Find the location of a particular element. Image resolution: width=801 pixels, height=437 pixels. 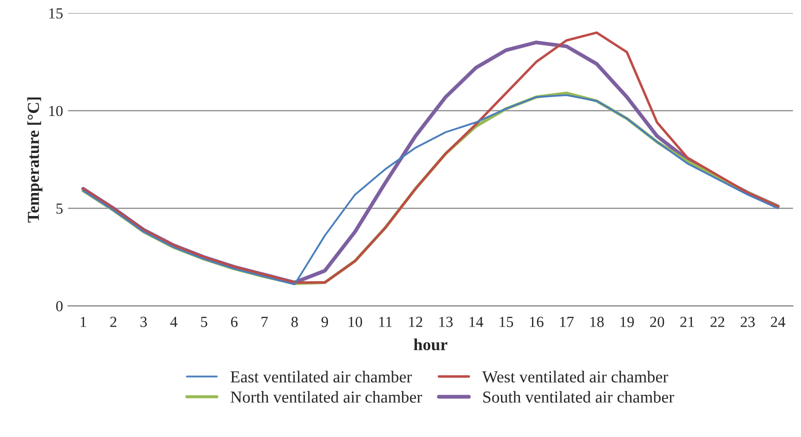

x-tick-label: 23 is located at coordinates (747, 322).